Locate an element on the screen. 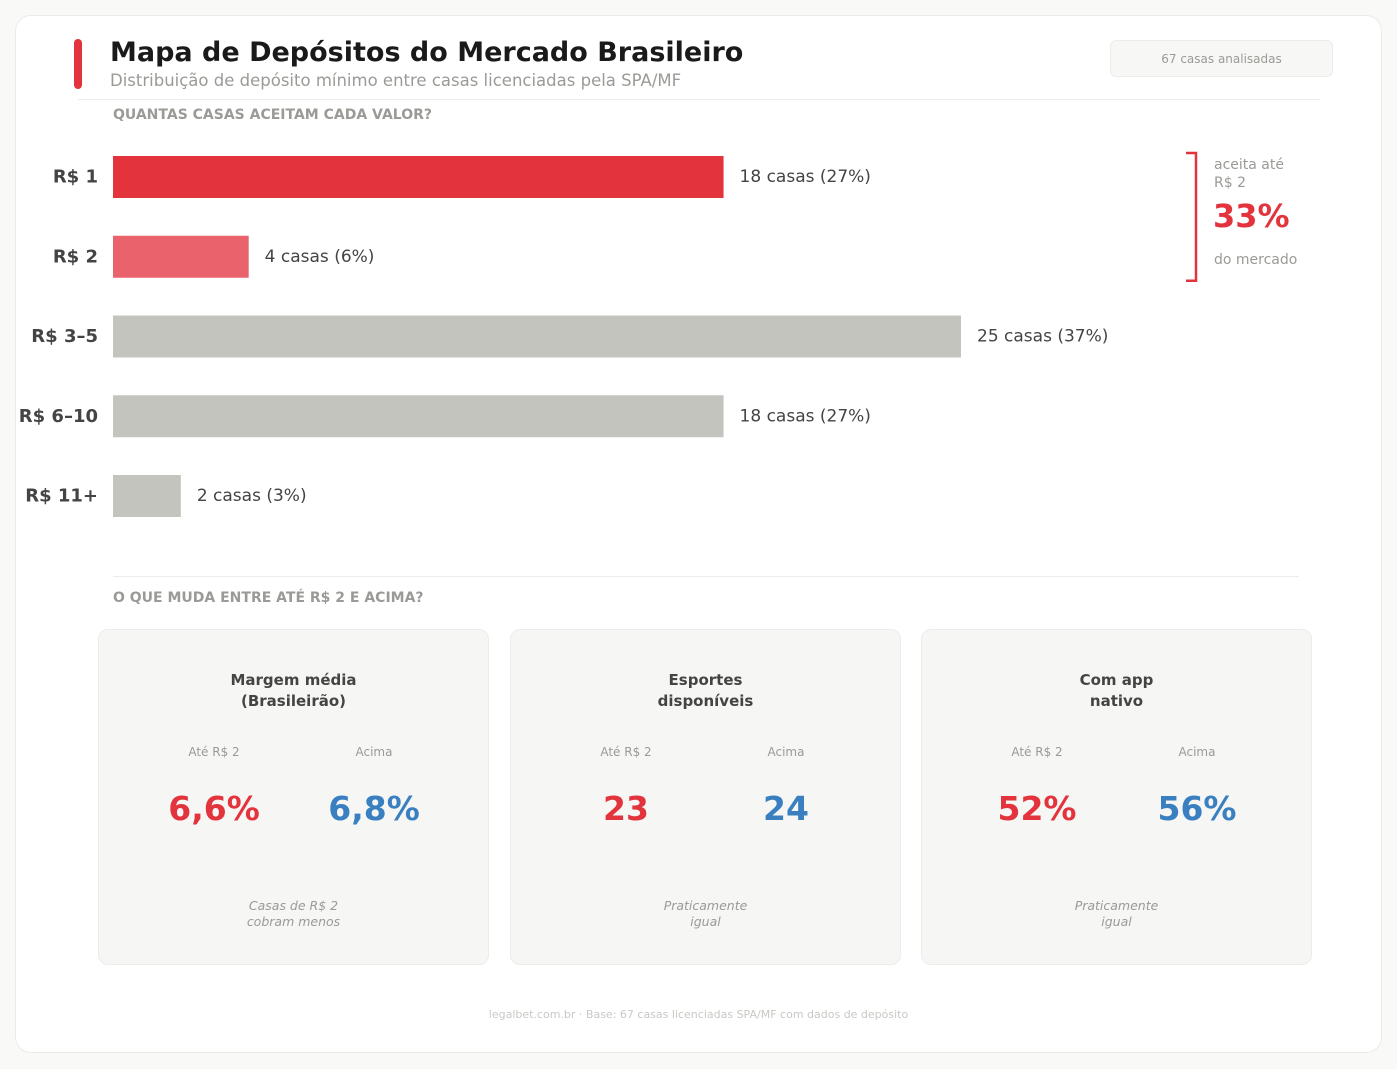 This screenshot has height=1069, width=1397. bracket-annotation-top: aceita até R$ 2 is located at coordinates (1249, 174).